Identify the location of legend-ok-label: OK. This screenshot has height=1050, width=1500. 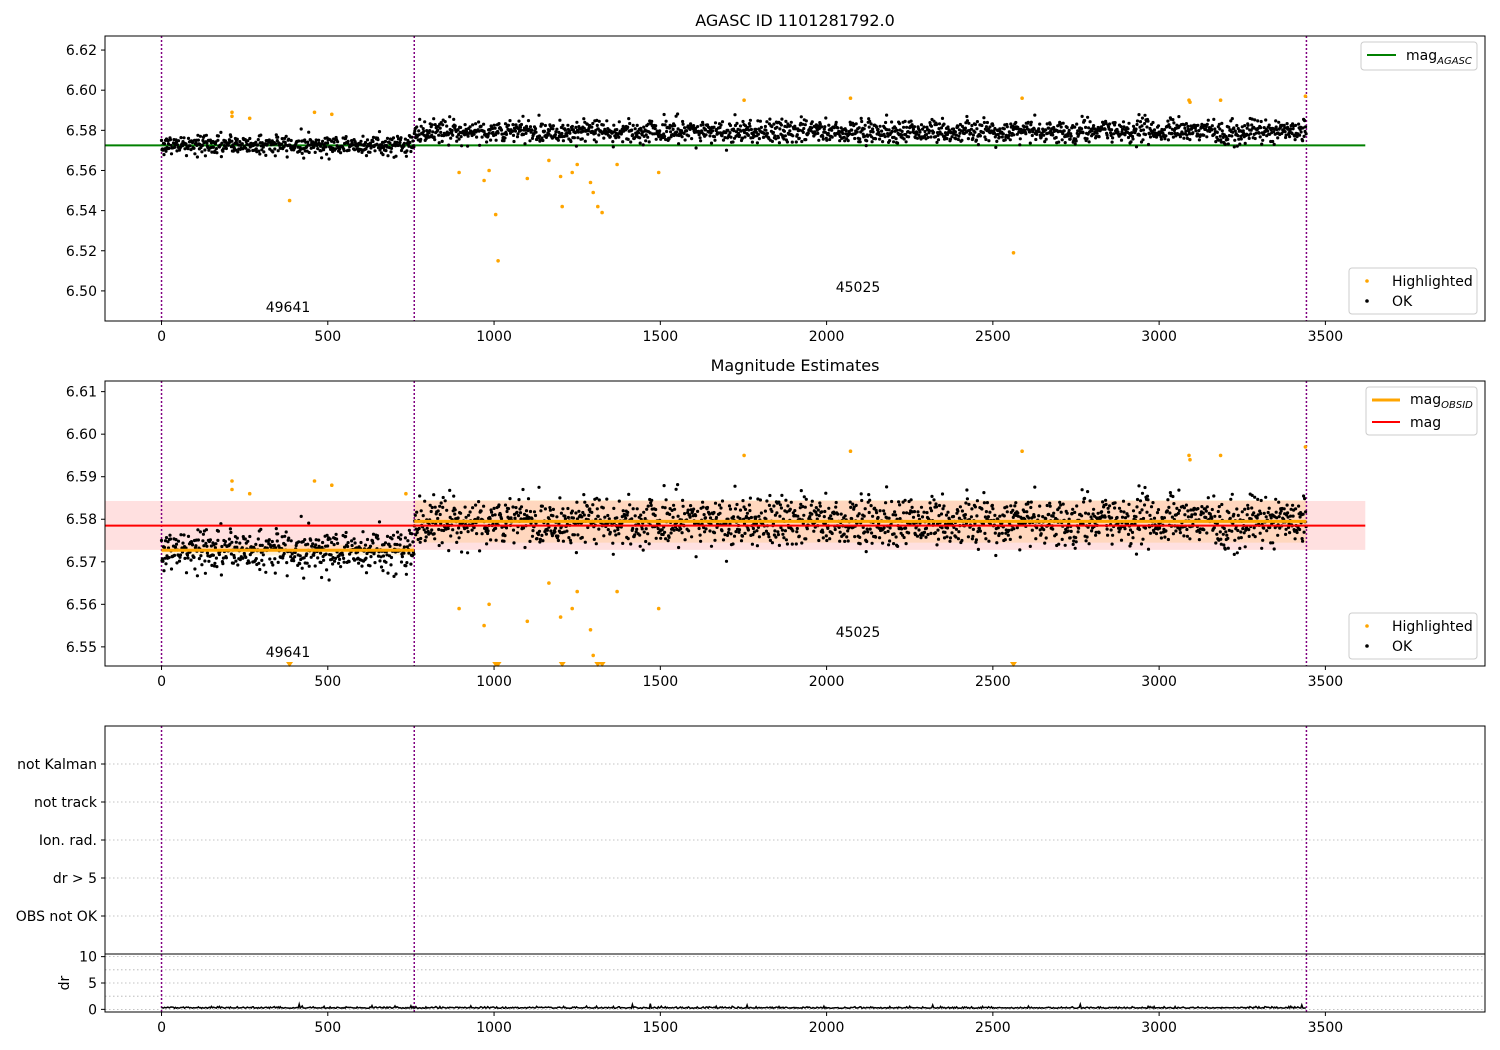
(1402, 647).